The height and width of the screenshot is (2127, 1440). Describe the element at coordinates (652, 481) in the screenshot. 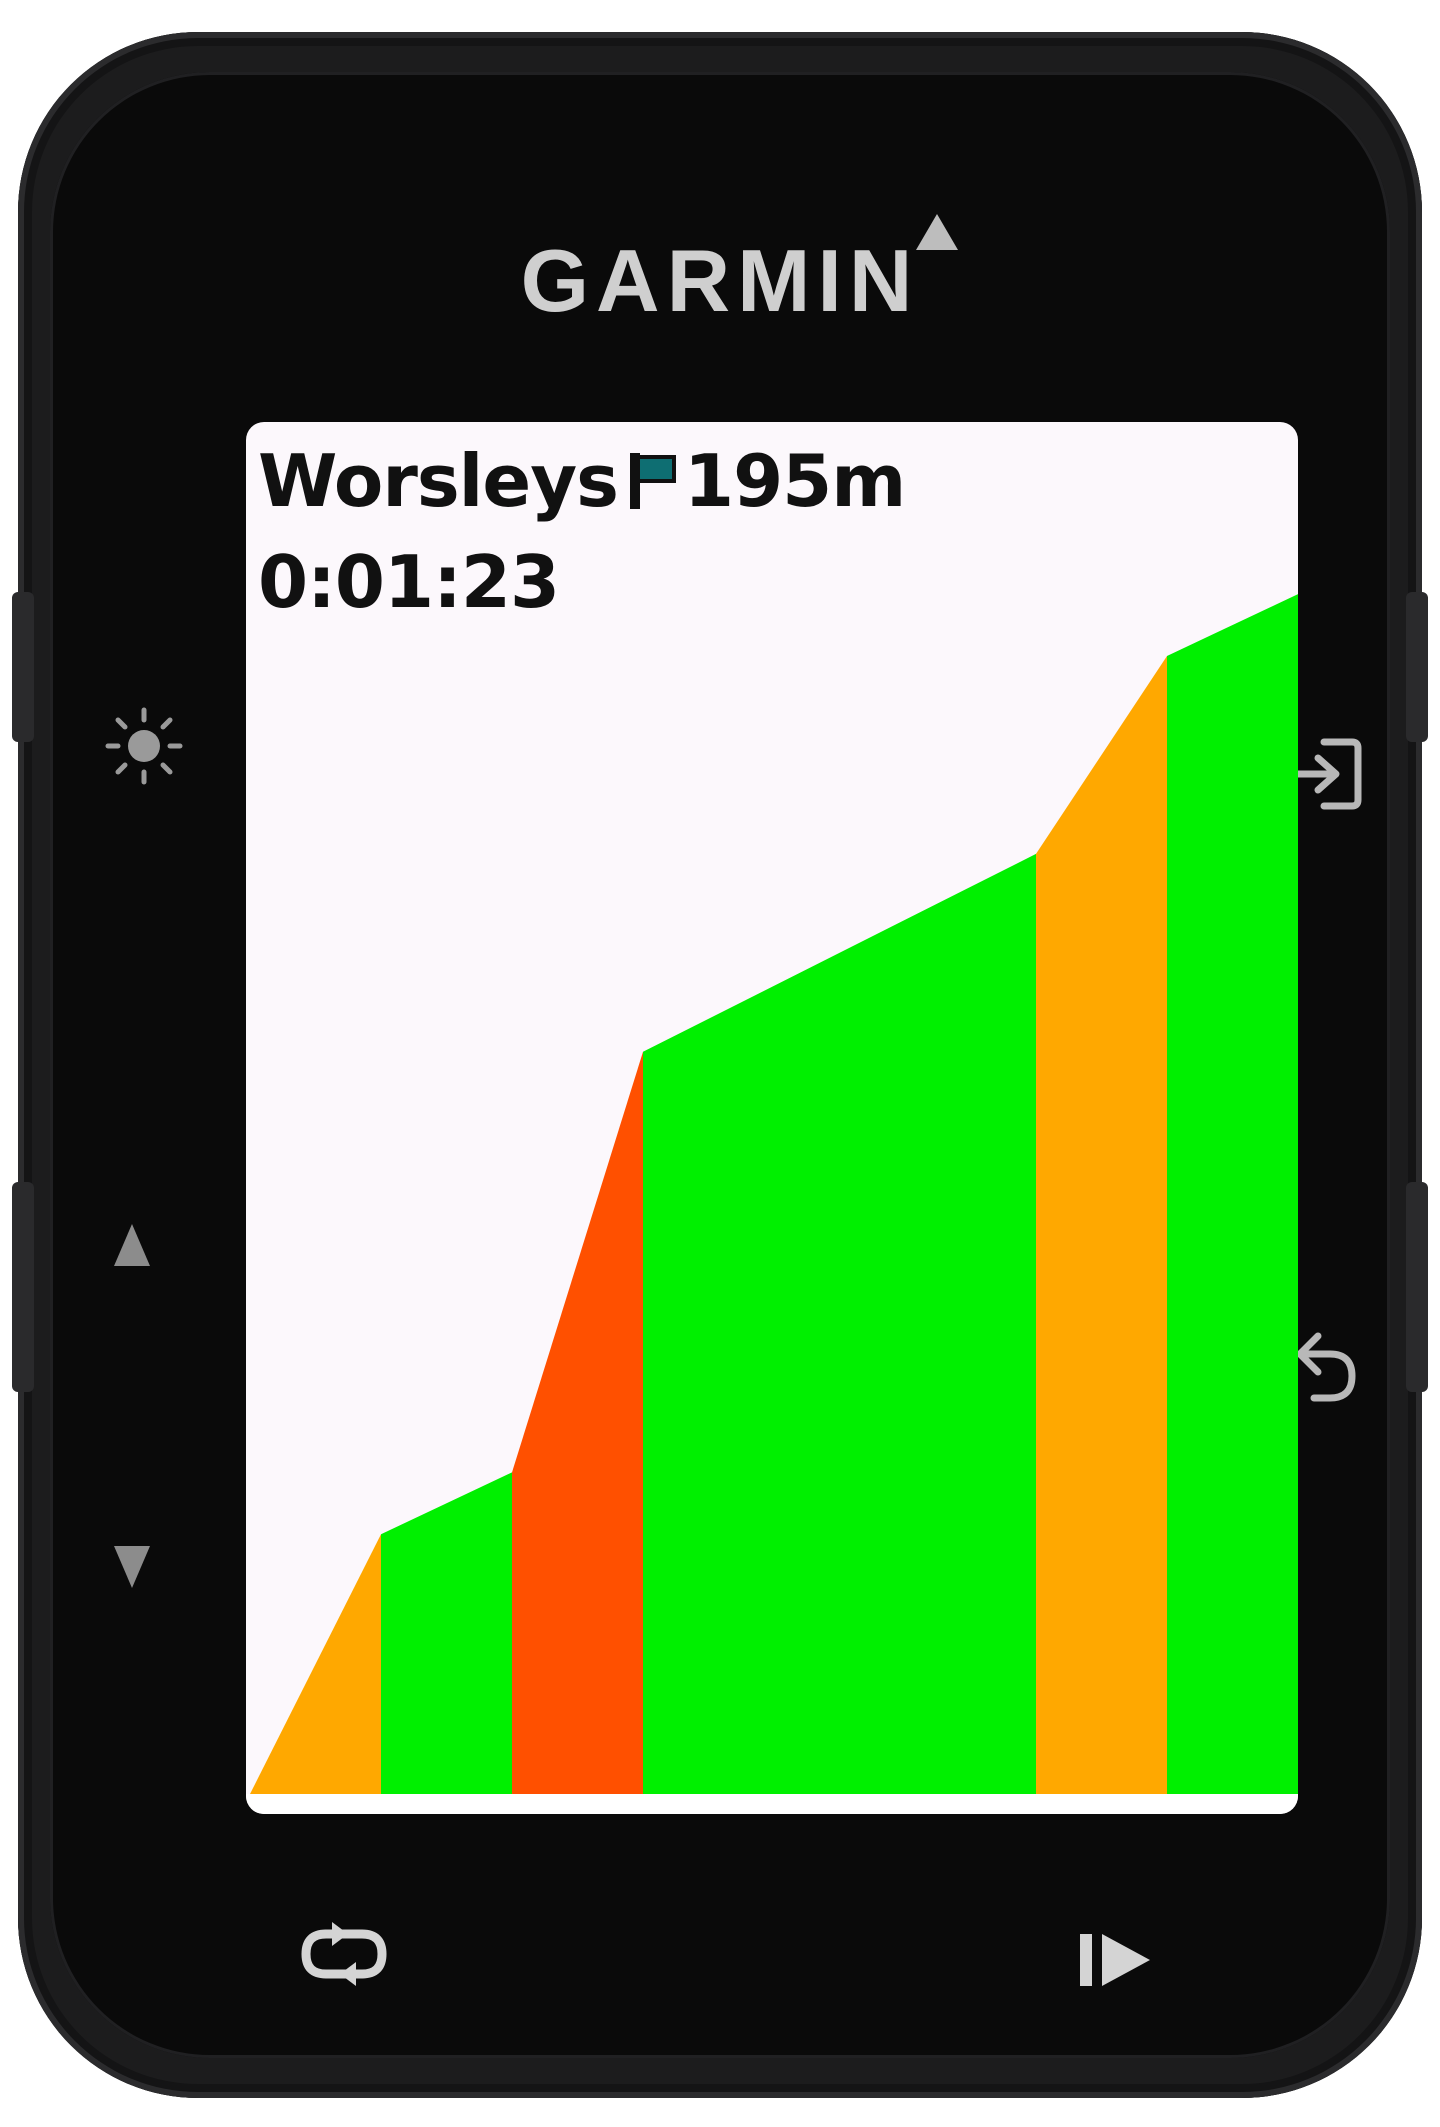

I see `finish-flag-icon` at that location.